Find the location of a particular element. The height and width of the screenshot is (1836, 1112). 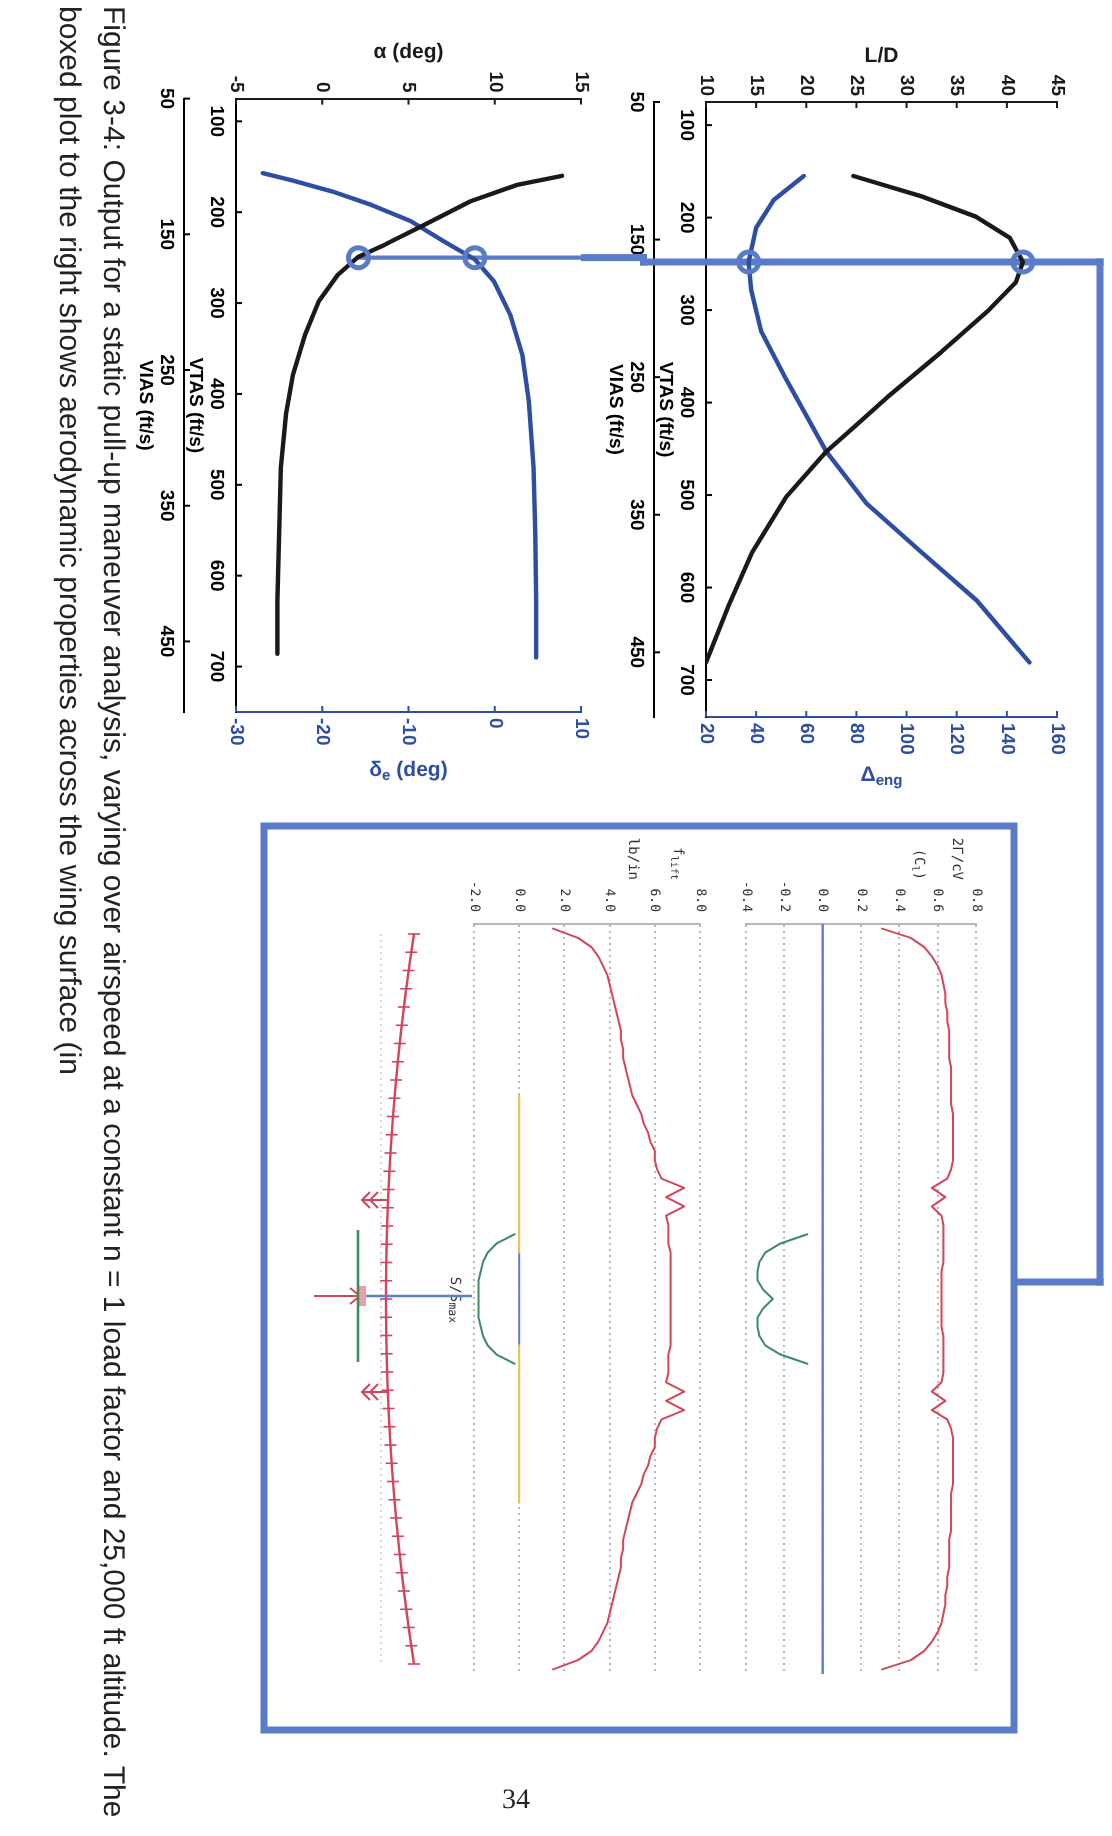

x2-tick-label: 45 is located at coordinates (1056, 86).